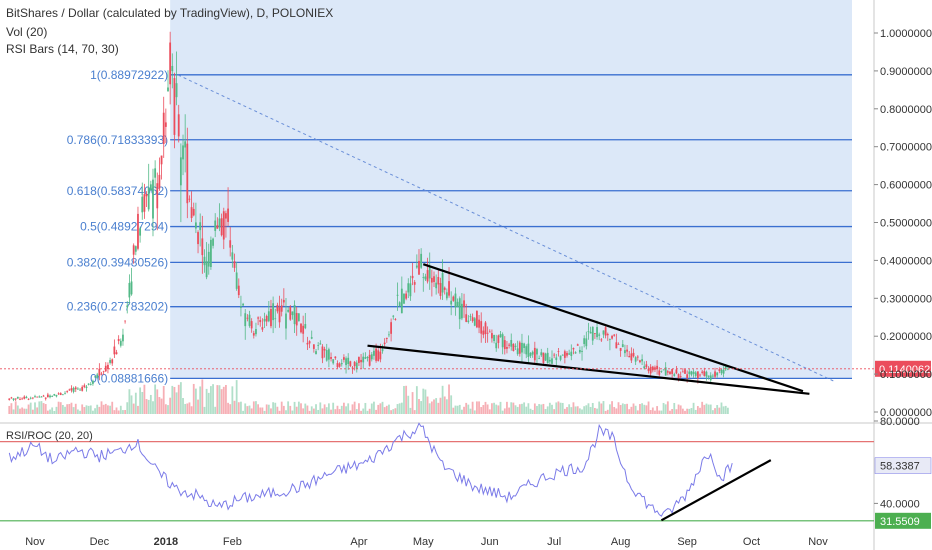 The height and width of the screenshot is (550, 932). What do you see at coordinates (49, 436) in the screenshot?
I see `rsi-roc-legend: RSI/ROC (20, 20)` at bounding box center [49, 436].